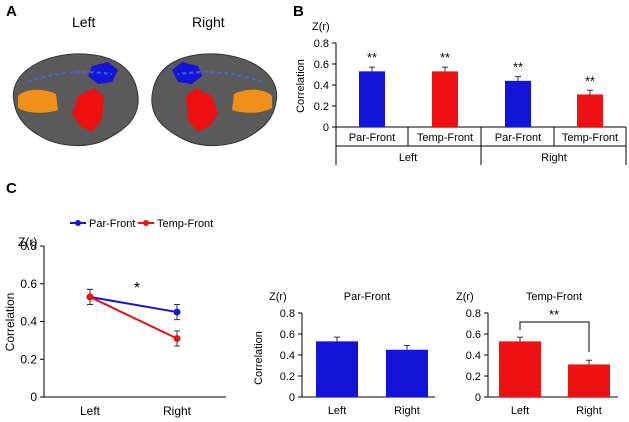  I want to click on chart-b-ytick-label: 0.4, so click(321, 86).